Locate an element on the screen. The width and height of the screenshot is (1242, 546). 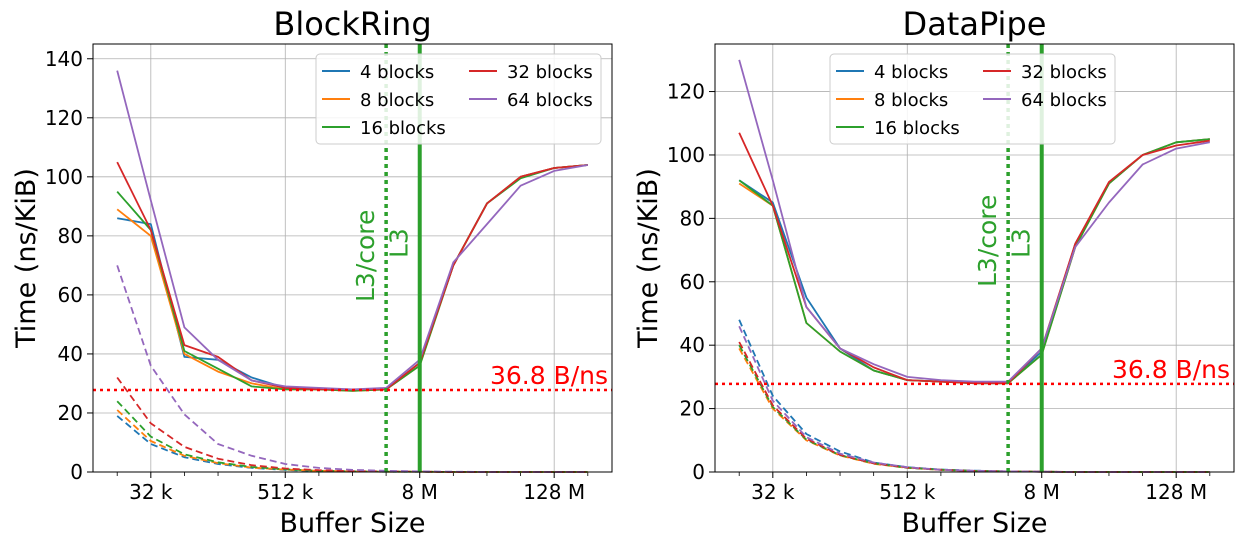
chart-title: BlockRing is located at coordinates (352, 24).